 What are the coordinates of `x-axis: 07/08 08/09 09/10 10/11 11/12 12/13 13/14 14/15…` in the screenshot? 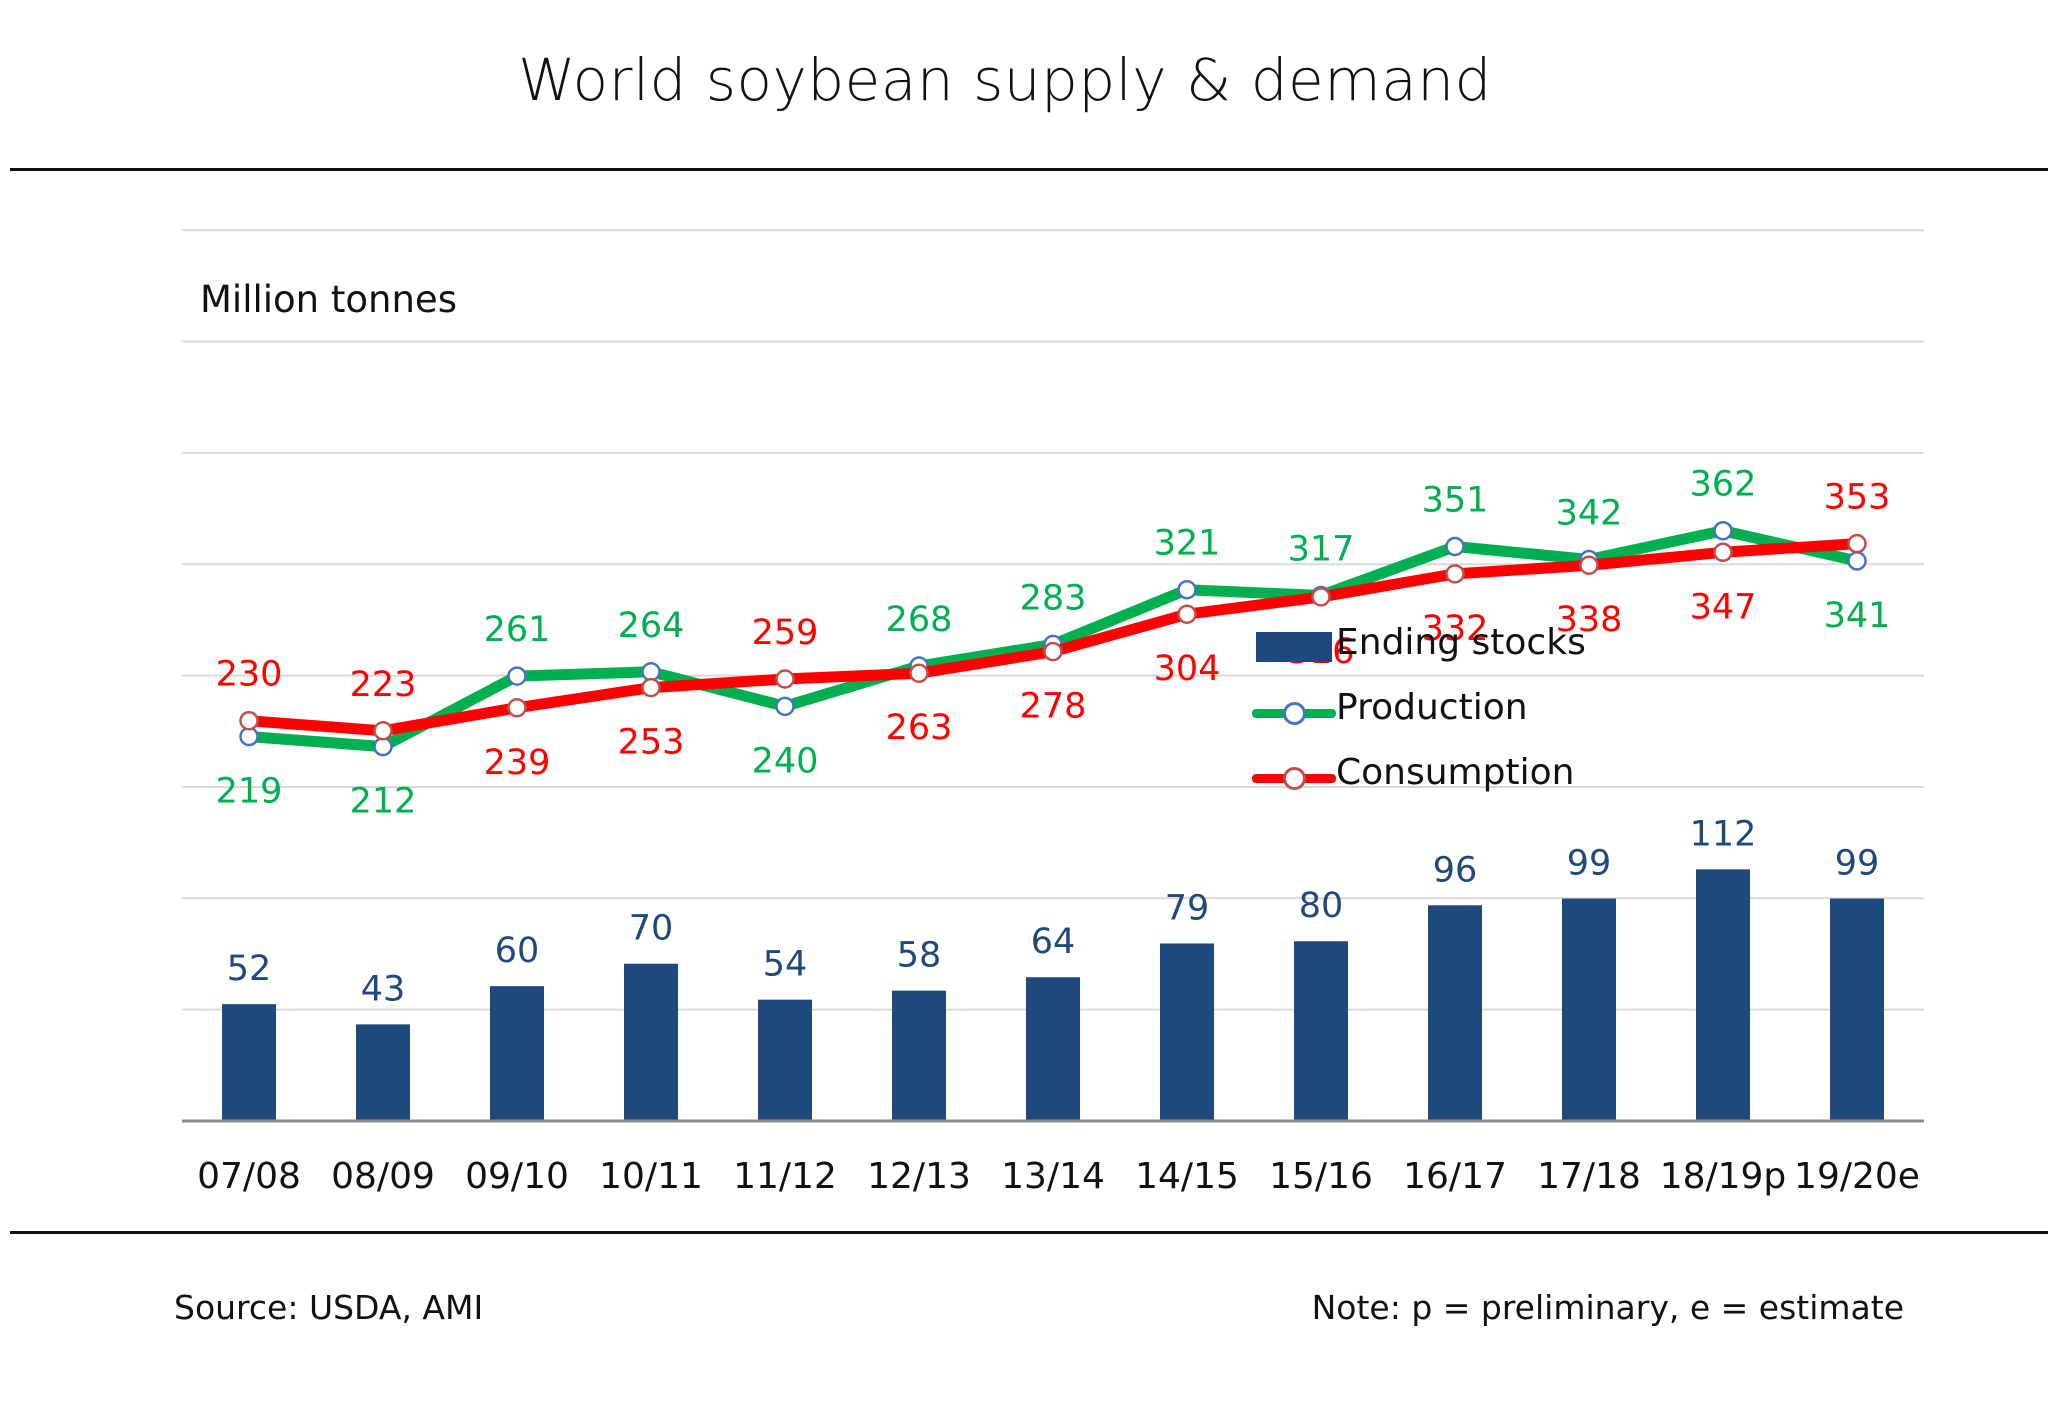 It's located at (1053, 1158).